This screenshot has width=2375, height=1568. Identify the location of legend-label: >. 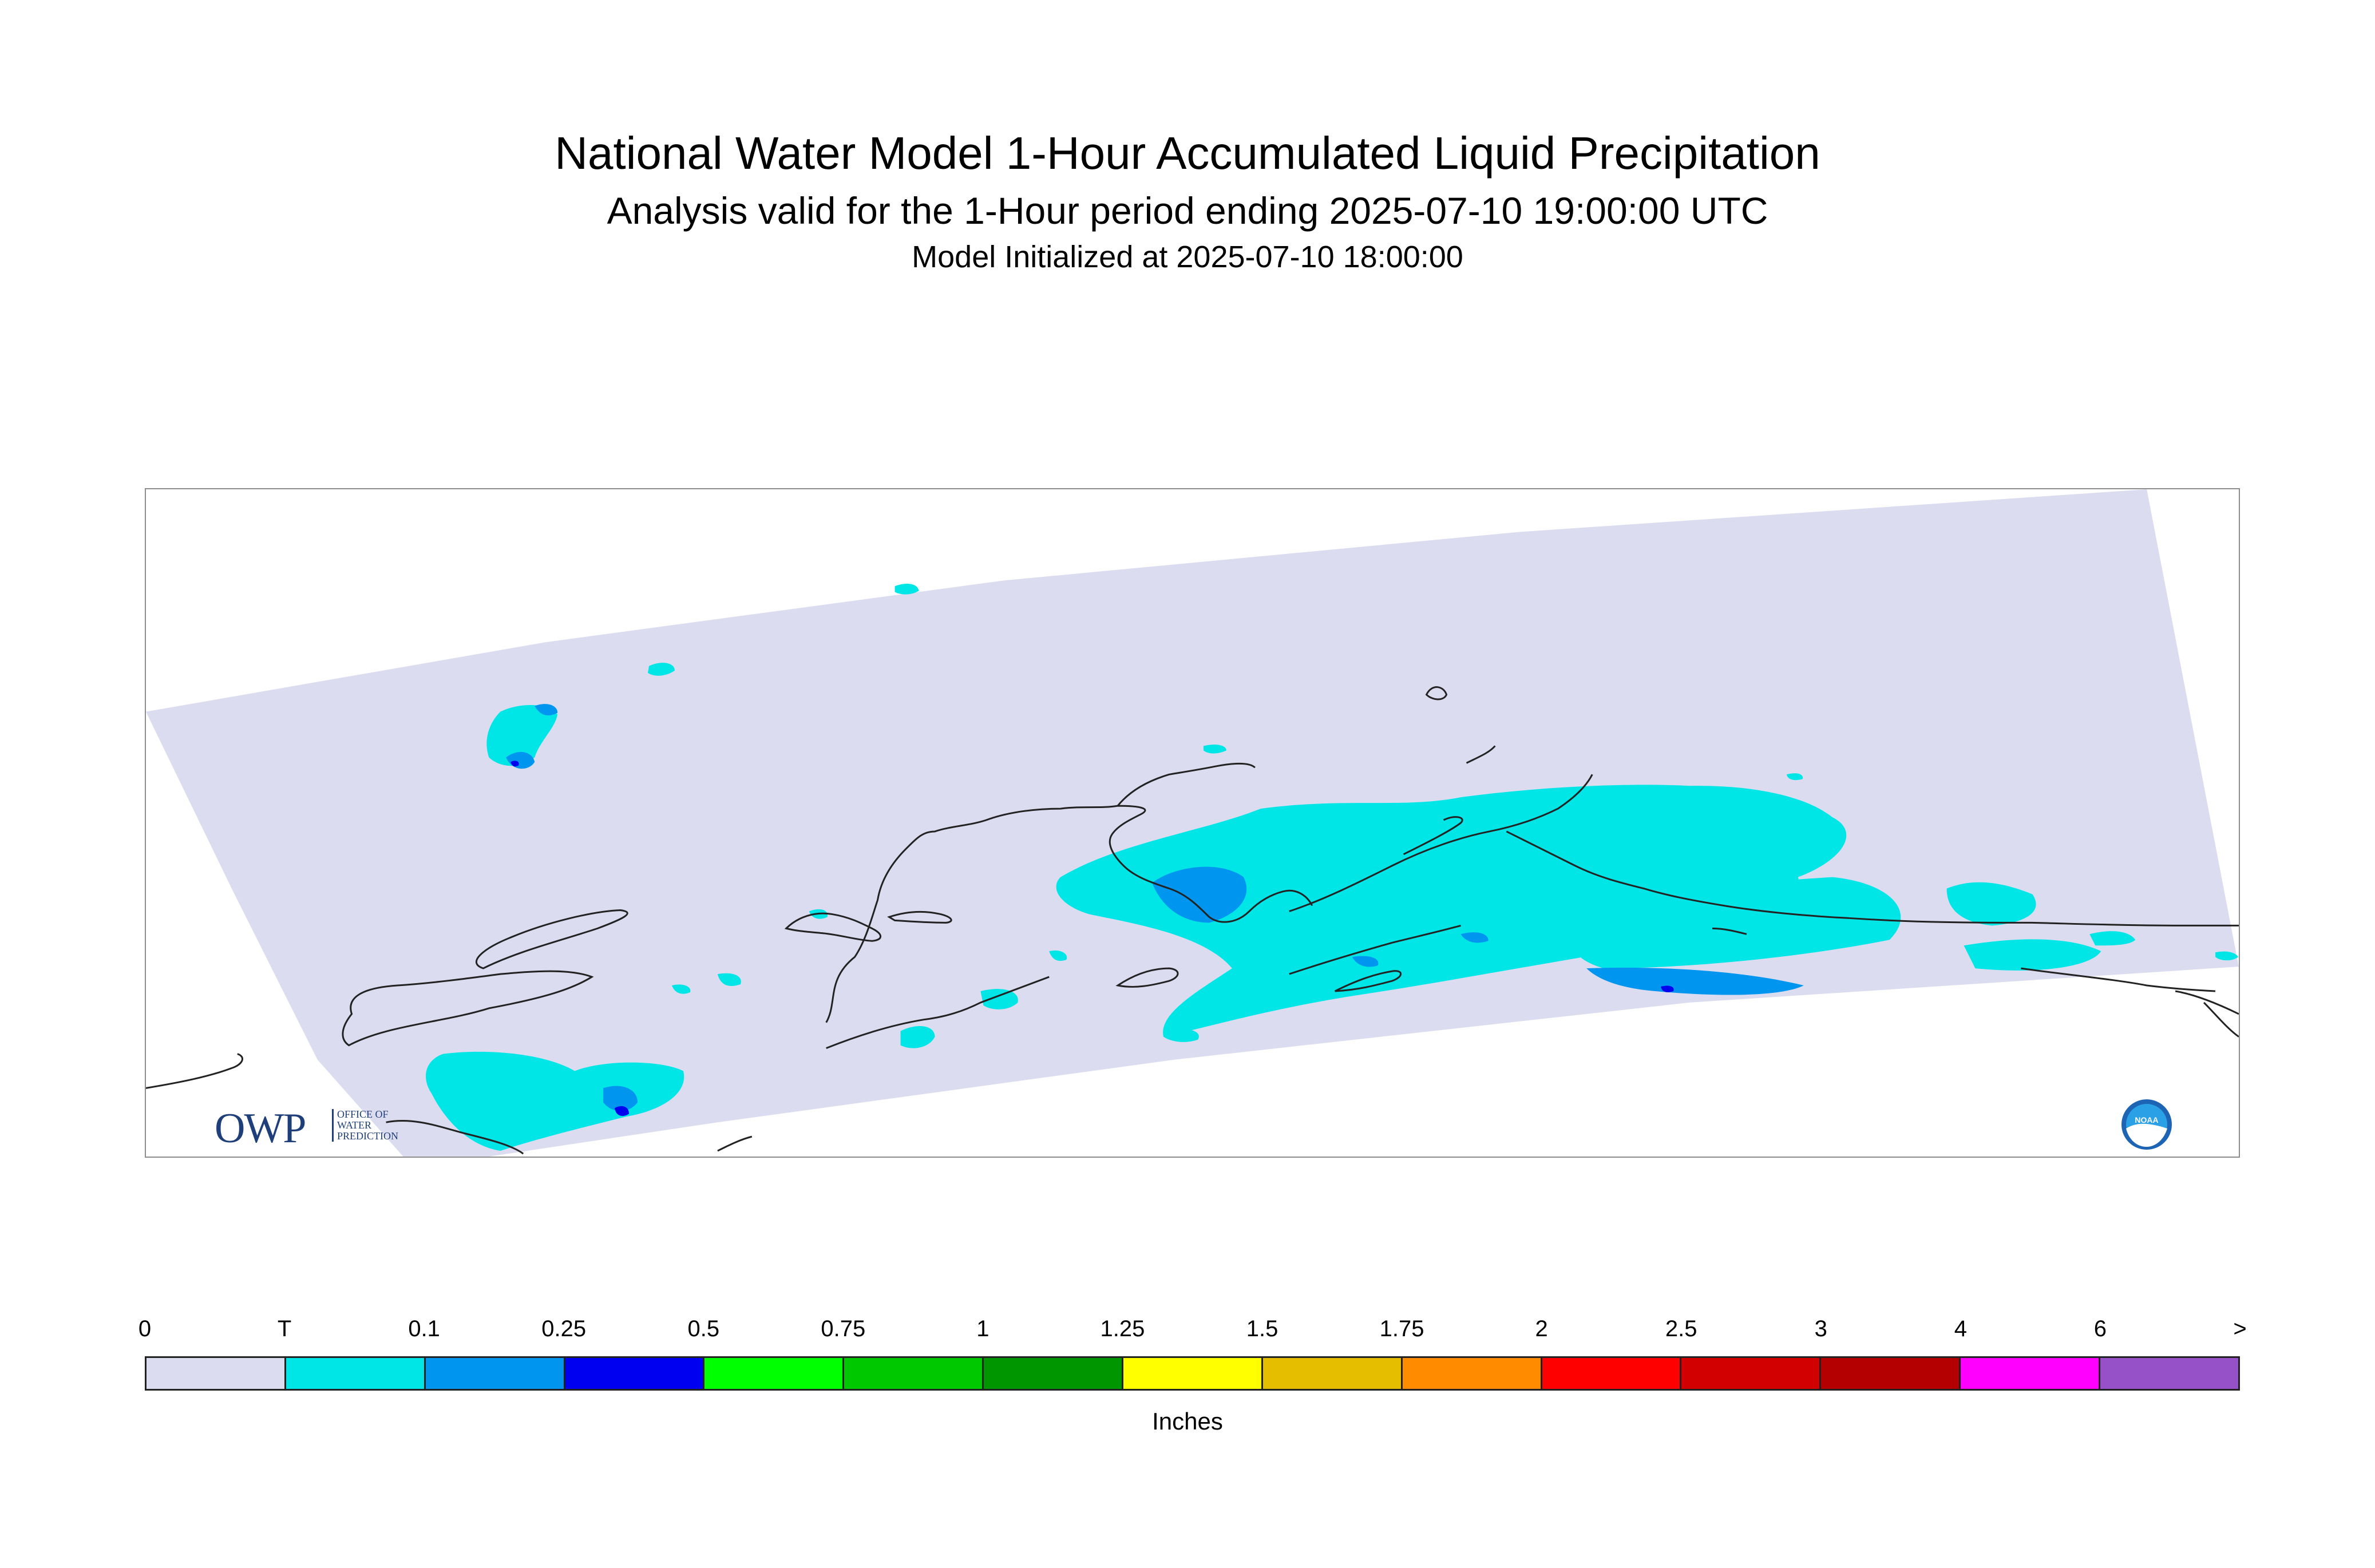
(2240, 1328).